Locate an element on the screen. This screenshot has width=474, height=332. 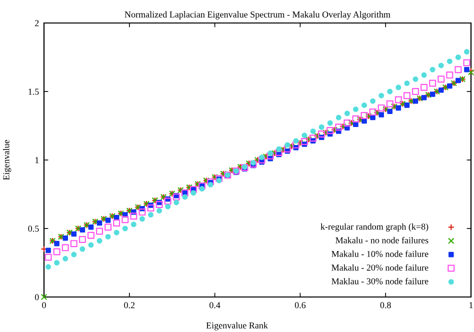
x-tick-label: 0.4 is located at coordinates (215, 305).